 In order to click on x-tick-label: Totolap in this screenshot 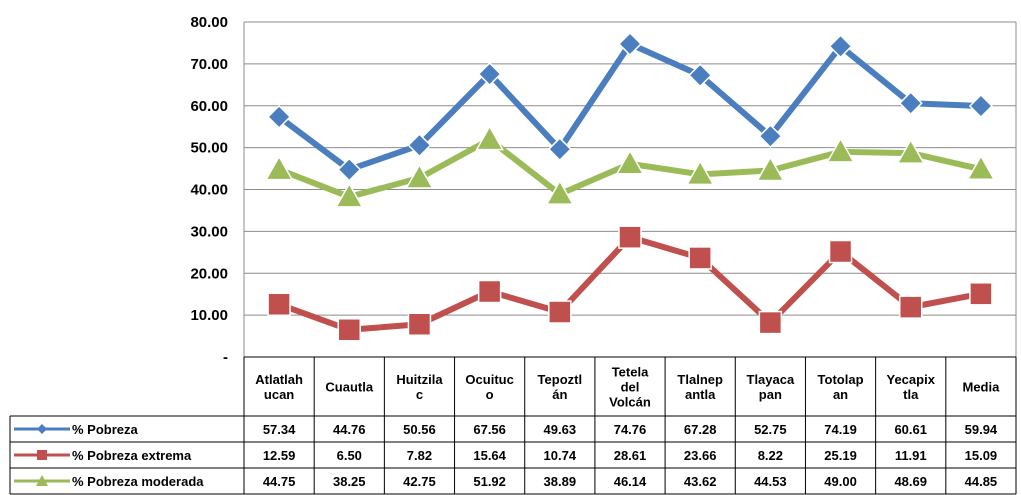, I will do `click(841, 379)`.